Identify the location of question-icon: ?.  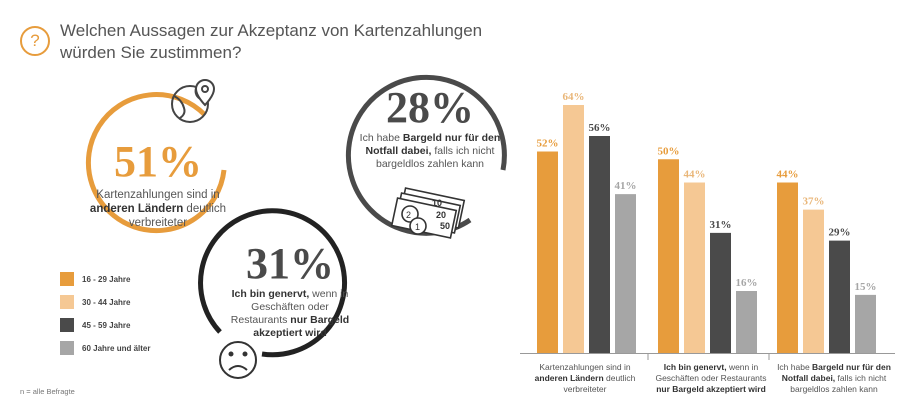
(35, 41).